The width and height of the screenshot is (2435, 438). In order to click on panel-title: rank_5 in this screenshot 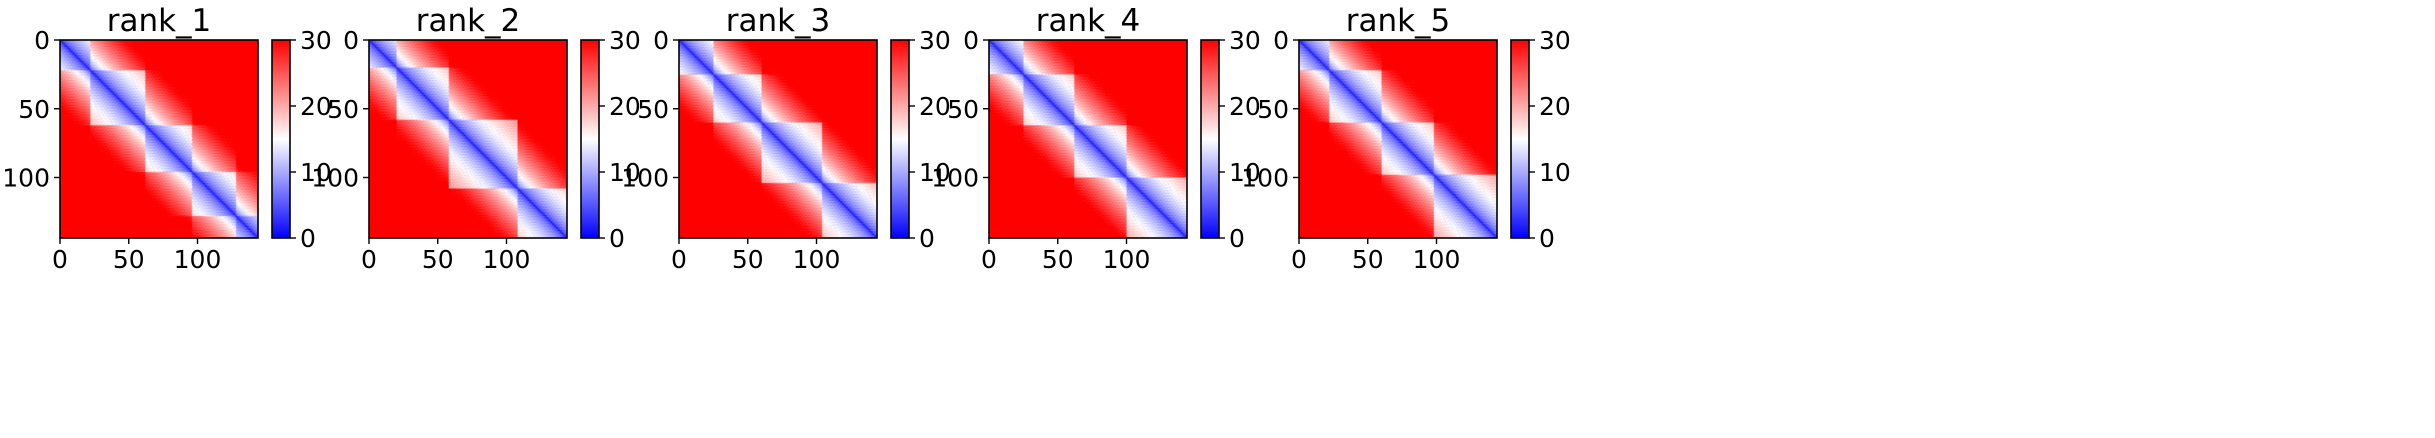, I will do `click(1398, 21)`.